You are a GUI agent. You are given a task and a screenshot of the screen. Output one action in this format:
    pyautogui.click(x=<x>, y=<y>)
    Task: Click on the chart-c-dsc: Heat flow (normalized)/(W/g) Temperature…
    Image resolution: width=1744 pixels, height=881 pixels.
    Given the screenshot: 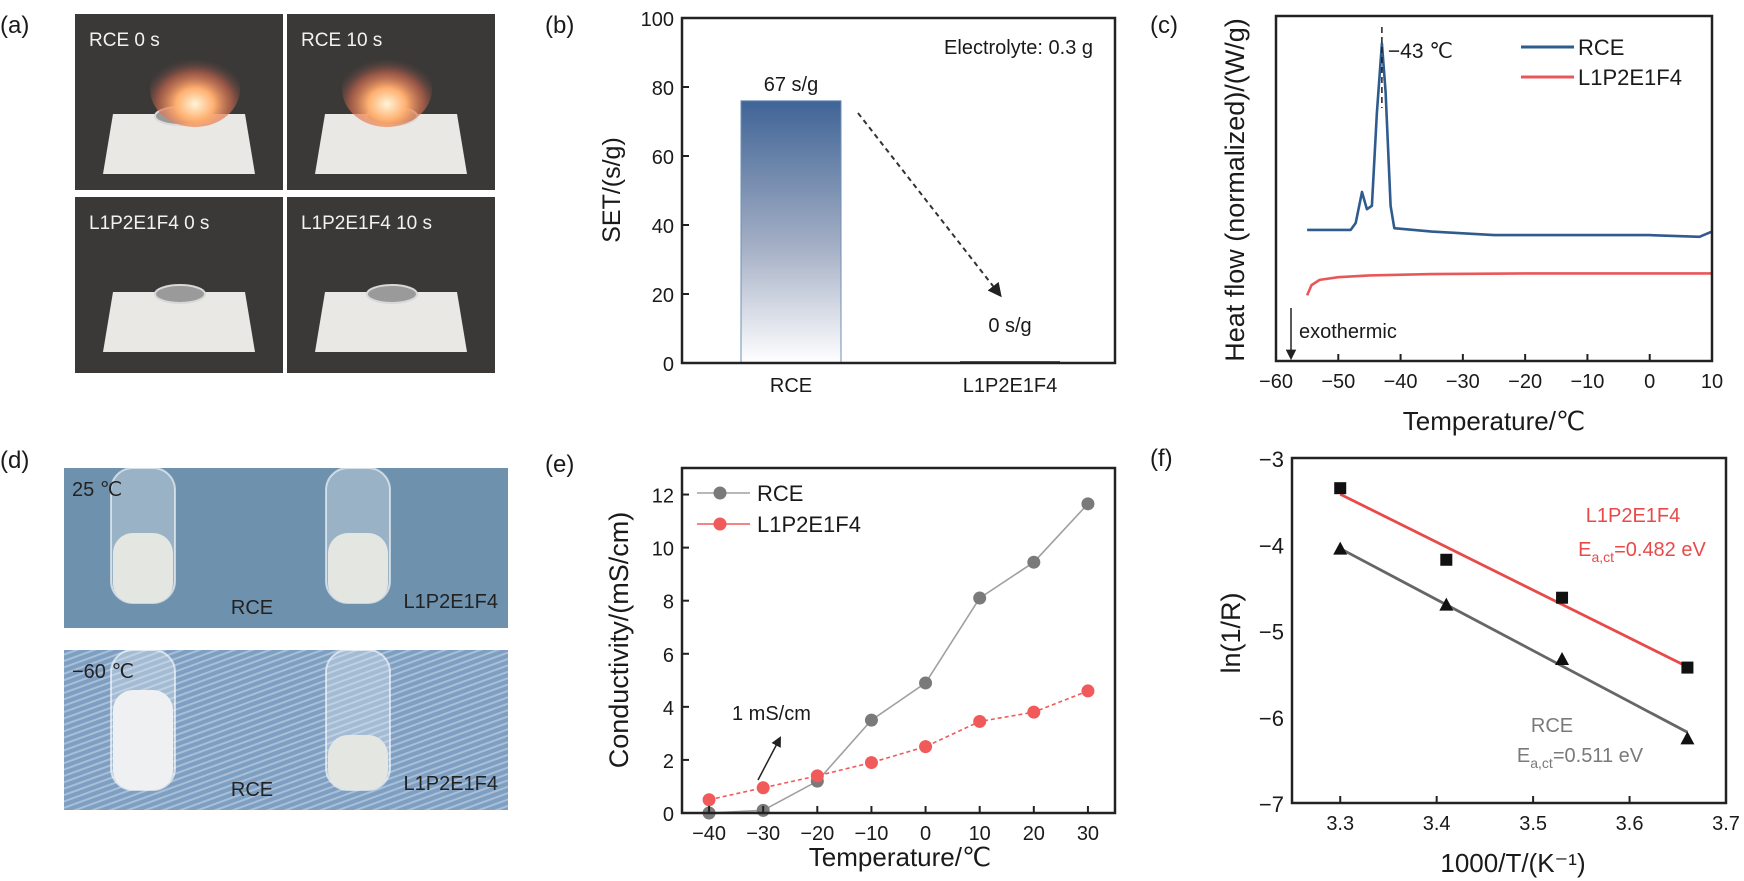 What is the action you would take?
    pyautogui.click(x=1471, y=225)
    